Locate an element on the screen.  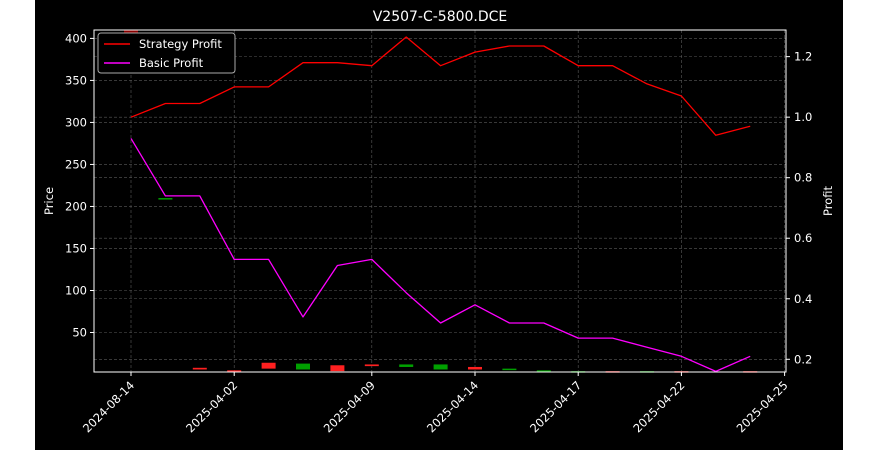
legend-label-strategy: Strategy Profit is located at coordinates (180, 44).